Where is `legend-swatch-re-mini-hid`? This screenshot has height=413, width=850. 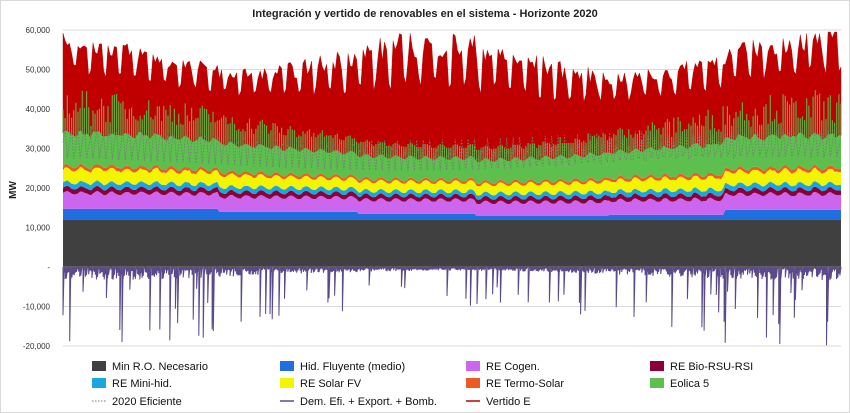
legend-swatch-re-mini-hid is located at coordinates (99, 383).